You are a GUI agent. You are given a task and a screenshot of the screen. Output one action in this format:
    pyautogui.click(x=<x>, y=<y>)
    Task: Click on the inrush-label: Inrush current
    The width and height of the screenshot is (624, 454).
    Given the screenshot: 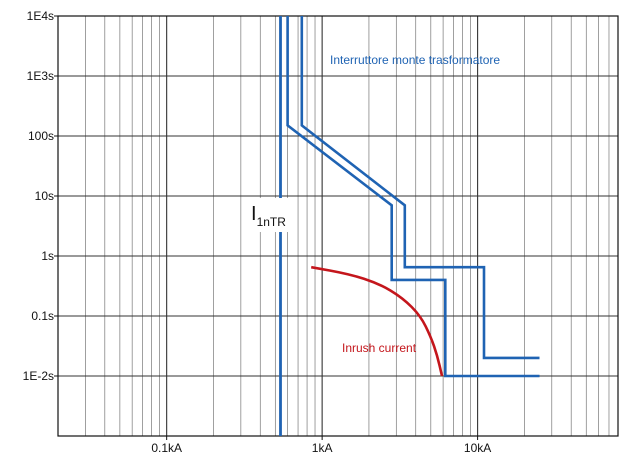 What is the action you would take?
    pyautogui.click(x=379, y=348)
    